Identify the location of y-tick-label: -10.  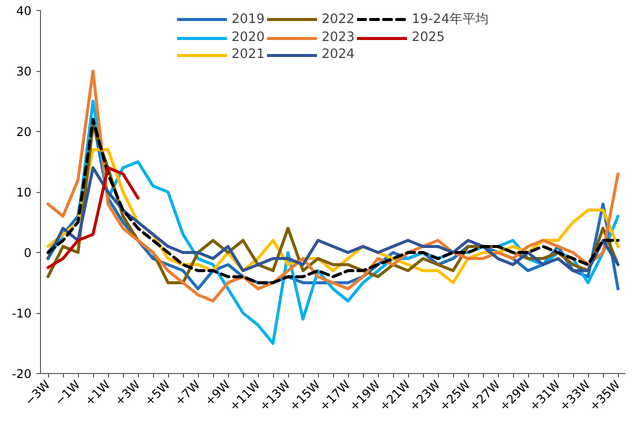
(22, 313).